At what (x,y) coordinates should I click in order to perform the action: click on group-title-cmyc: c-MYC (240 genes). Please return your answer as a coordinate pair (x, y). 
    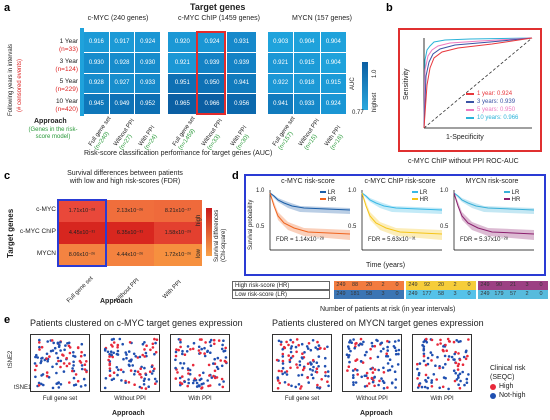
    Looking at the image, I should click on (118, 18).